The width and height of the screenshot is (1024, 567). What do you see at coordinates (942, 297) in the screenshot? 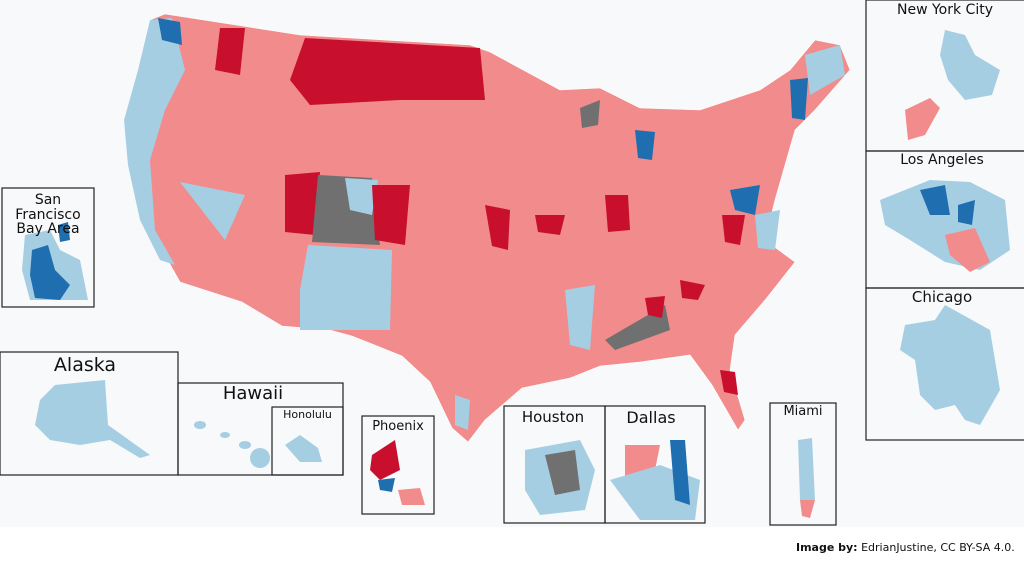
I see `inset-label: Chicago` at bounding box center [942, 297].